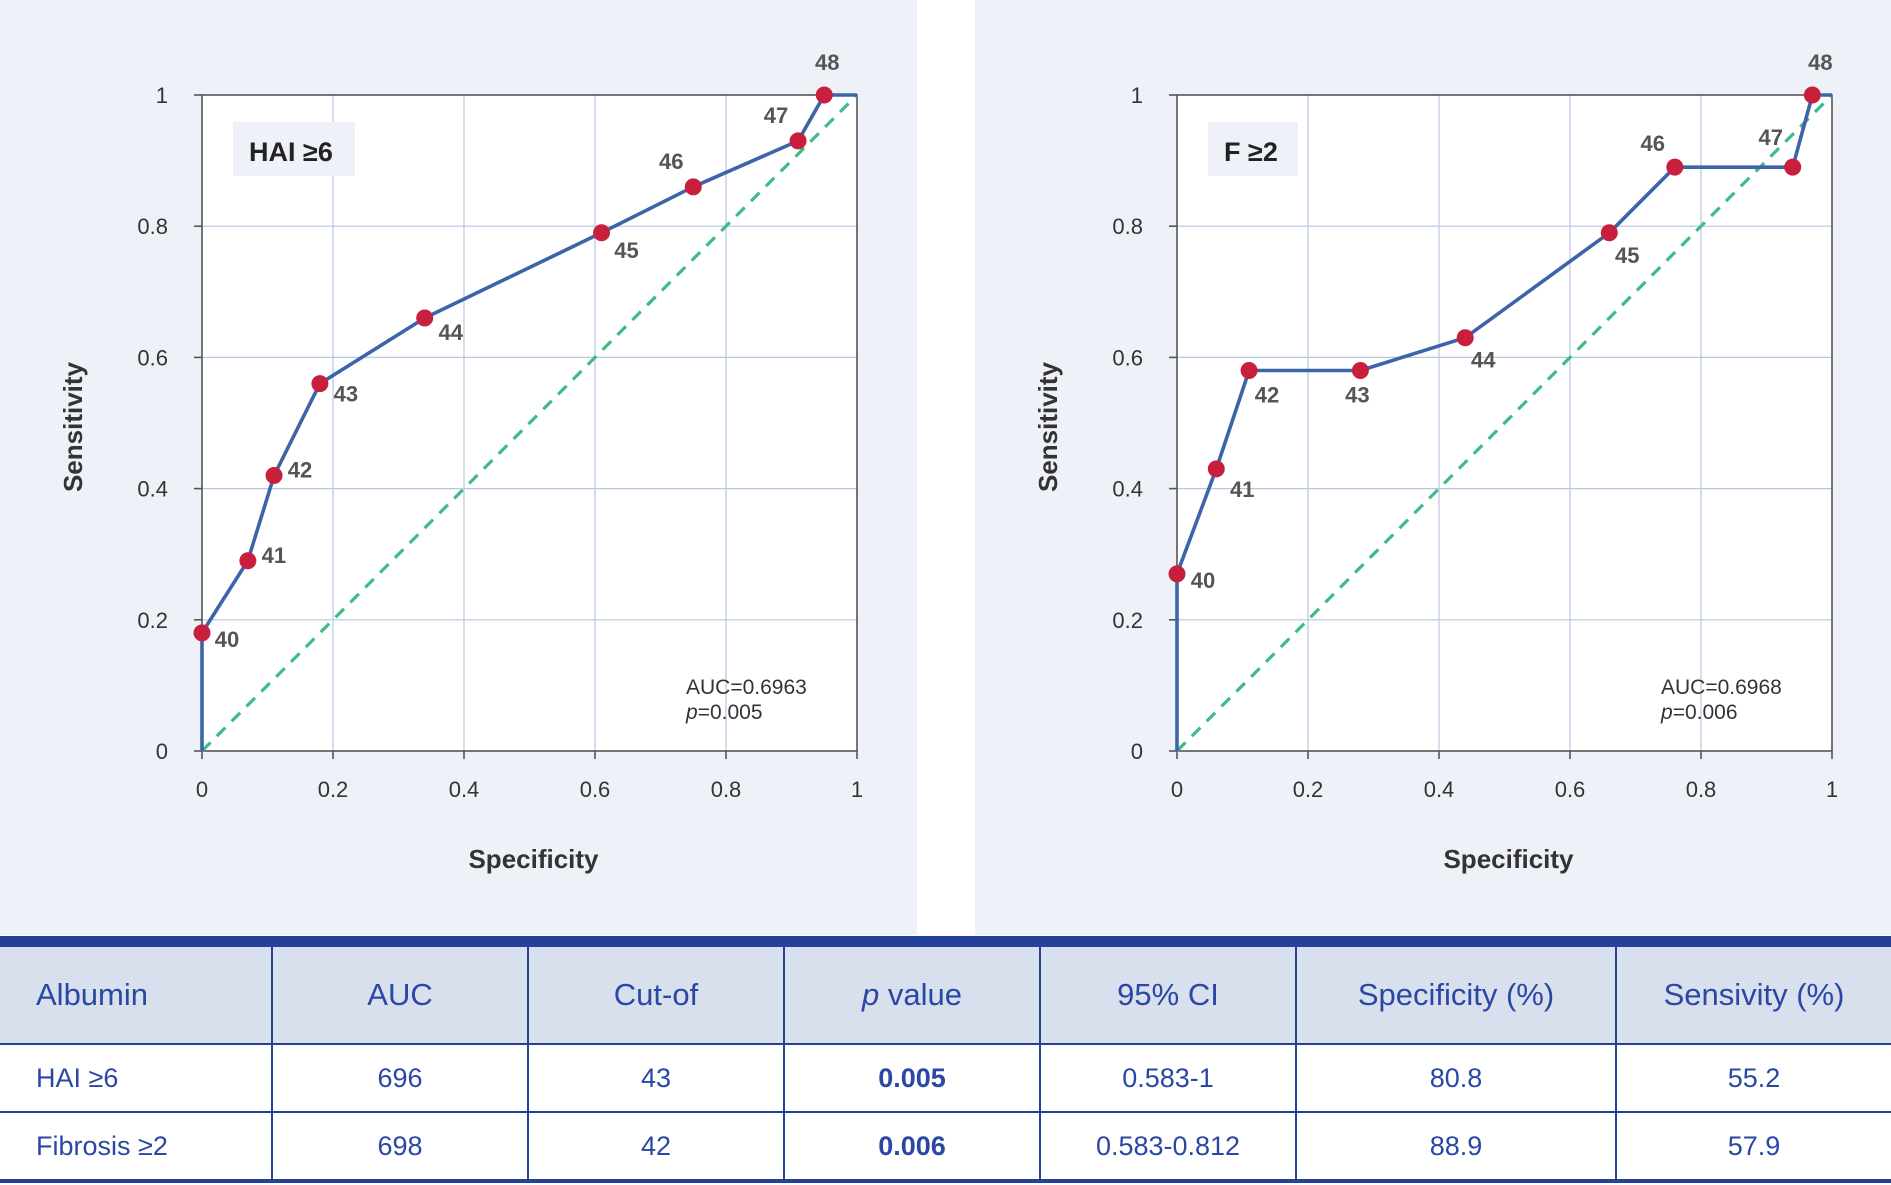  Describe the element at coordinates (136, 993) in the screenshot. I see `header-albumin: Albumin` at that location.